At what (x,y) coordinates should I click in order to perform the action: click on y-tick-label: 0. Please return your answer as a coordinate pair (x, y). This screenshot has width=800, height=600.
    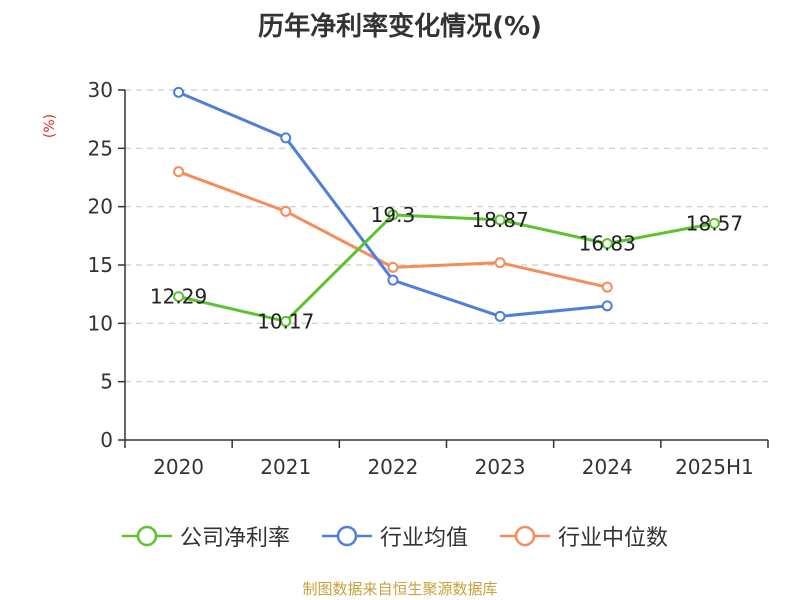
    Looking at the image, I should click on (106, 440).